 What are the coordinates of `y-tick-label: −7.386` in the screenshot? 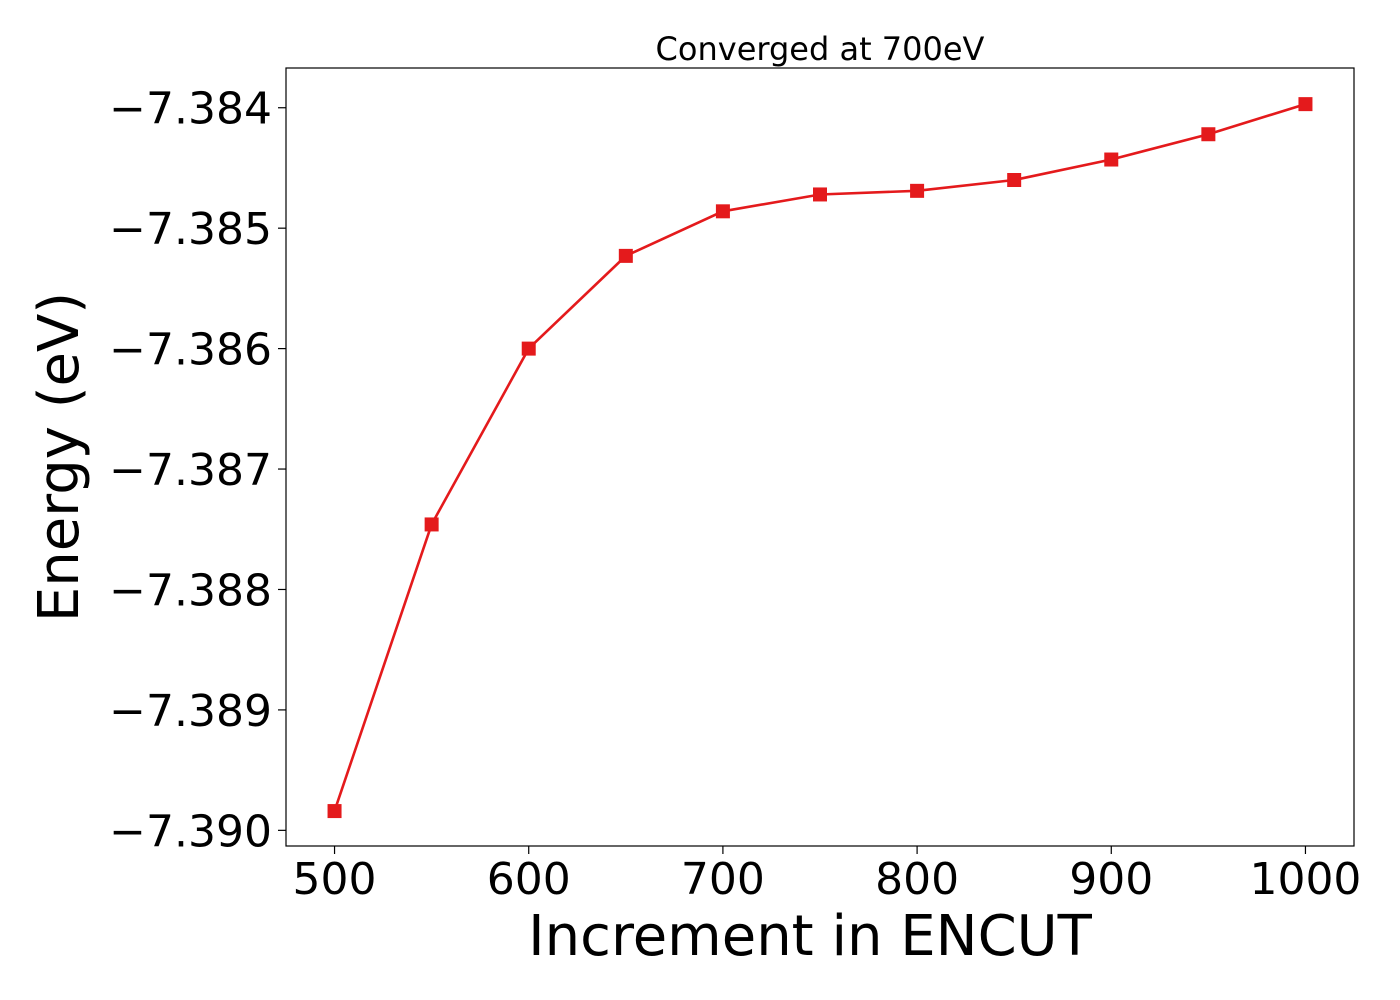 It's located at (190, 350).